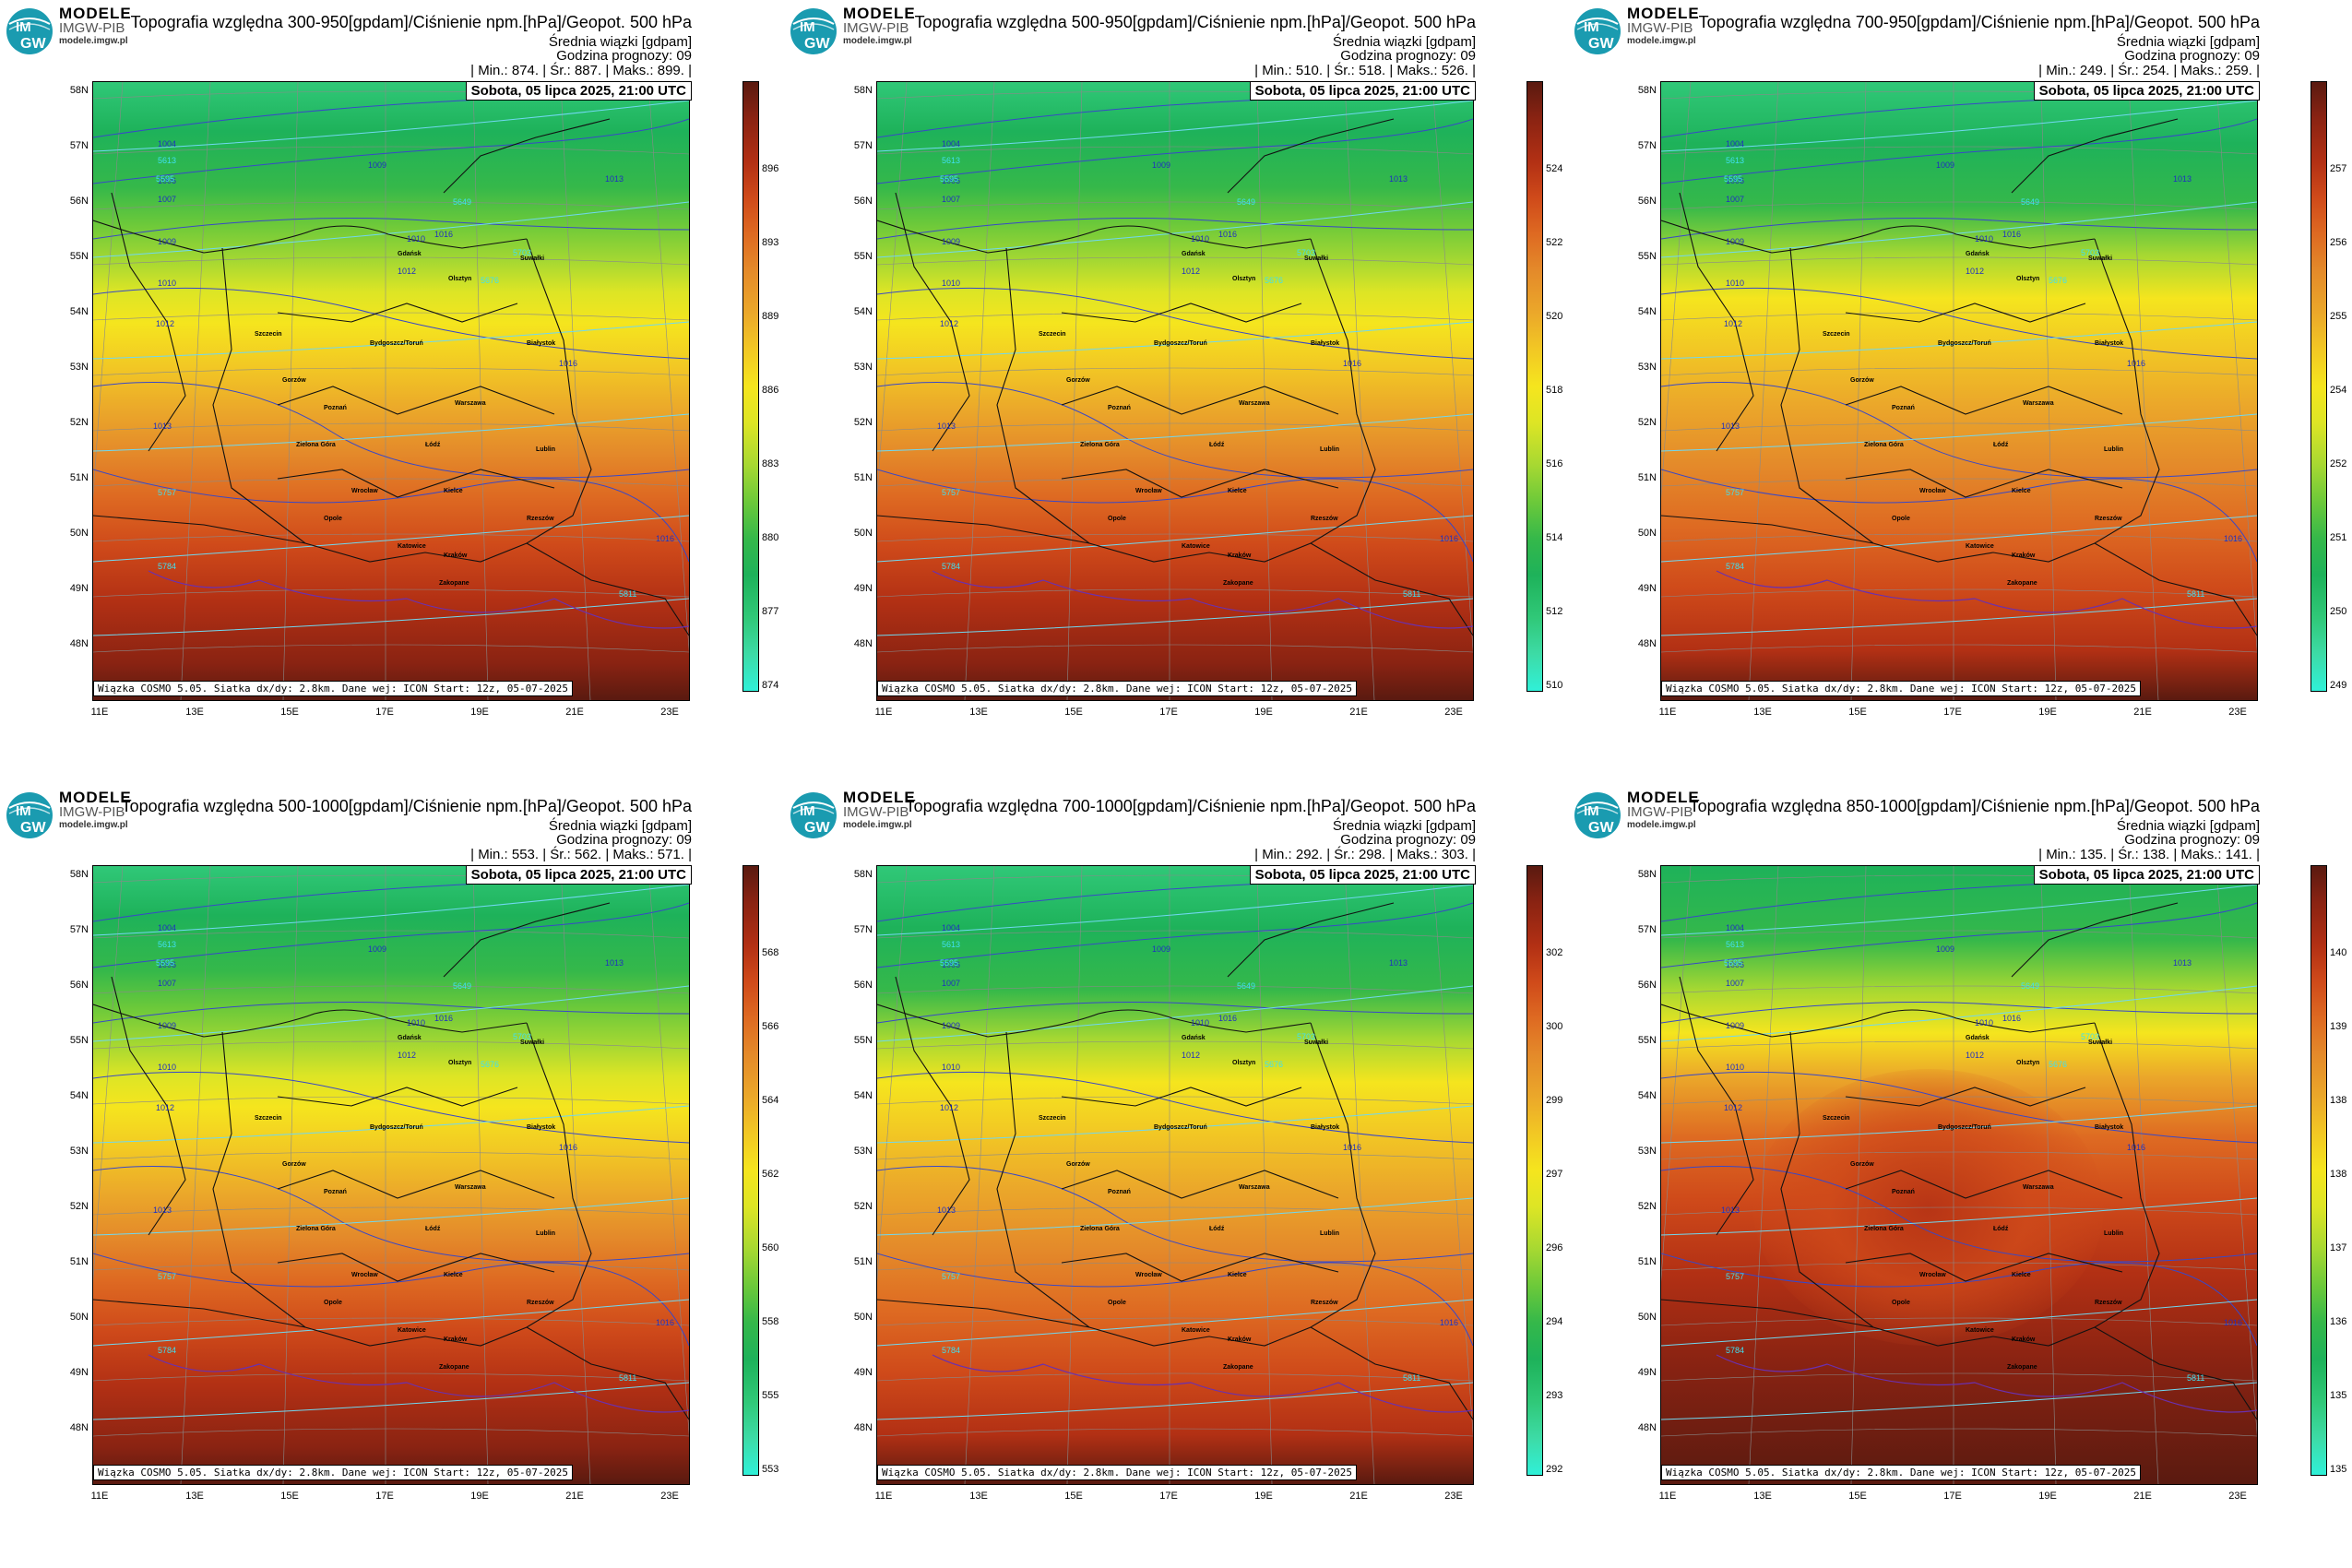 Image resolution: width=2352 pixels, height=1568 pixels. What do you see at coordinates (1358, 1496) in the screenshot?
I see `longitude-tick: 21E` at bounding box center [1358, 1496].